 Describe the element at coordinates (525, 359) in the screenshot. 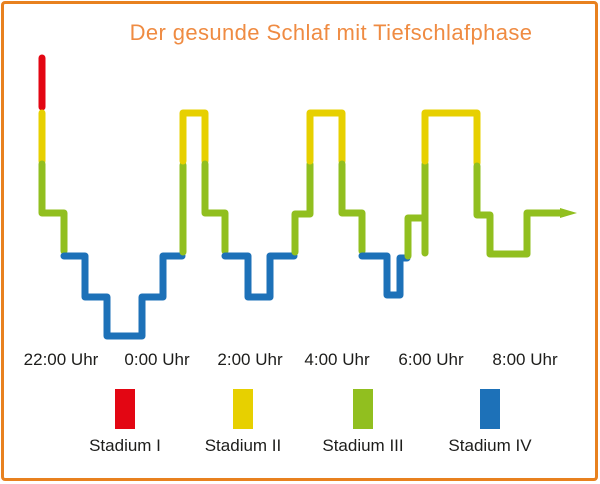

I see `x-tick-8-00: 8:00 Uhr` at that location.